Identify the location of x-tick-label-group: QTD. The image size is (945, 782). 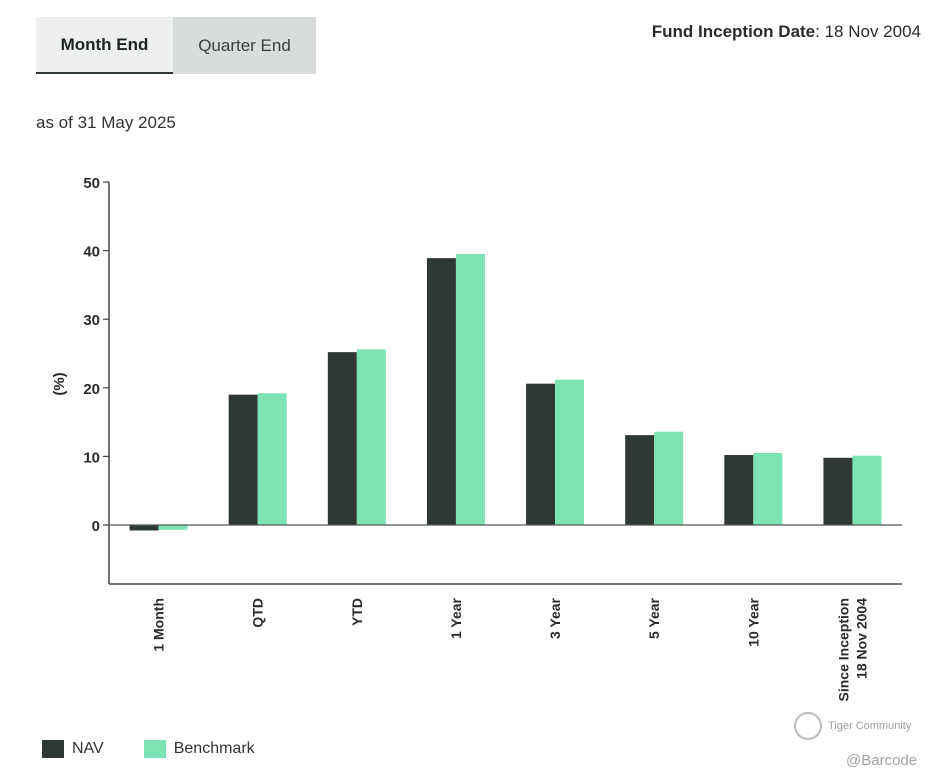
(258, 613).